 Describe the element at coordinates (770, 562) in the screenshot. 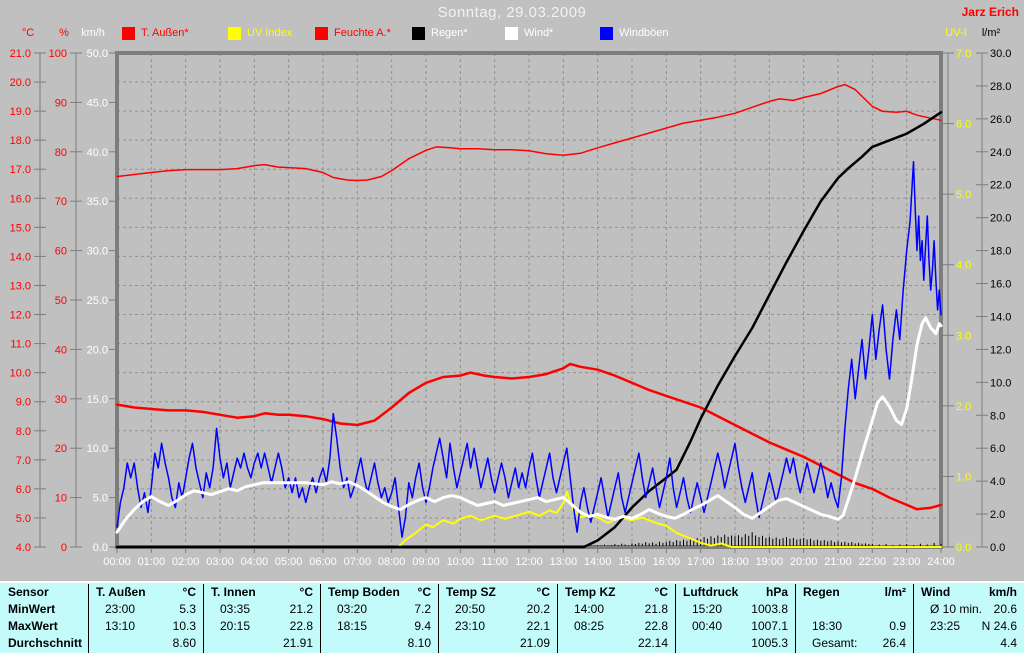

I see `time-tick-label: 19:00` at that location.